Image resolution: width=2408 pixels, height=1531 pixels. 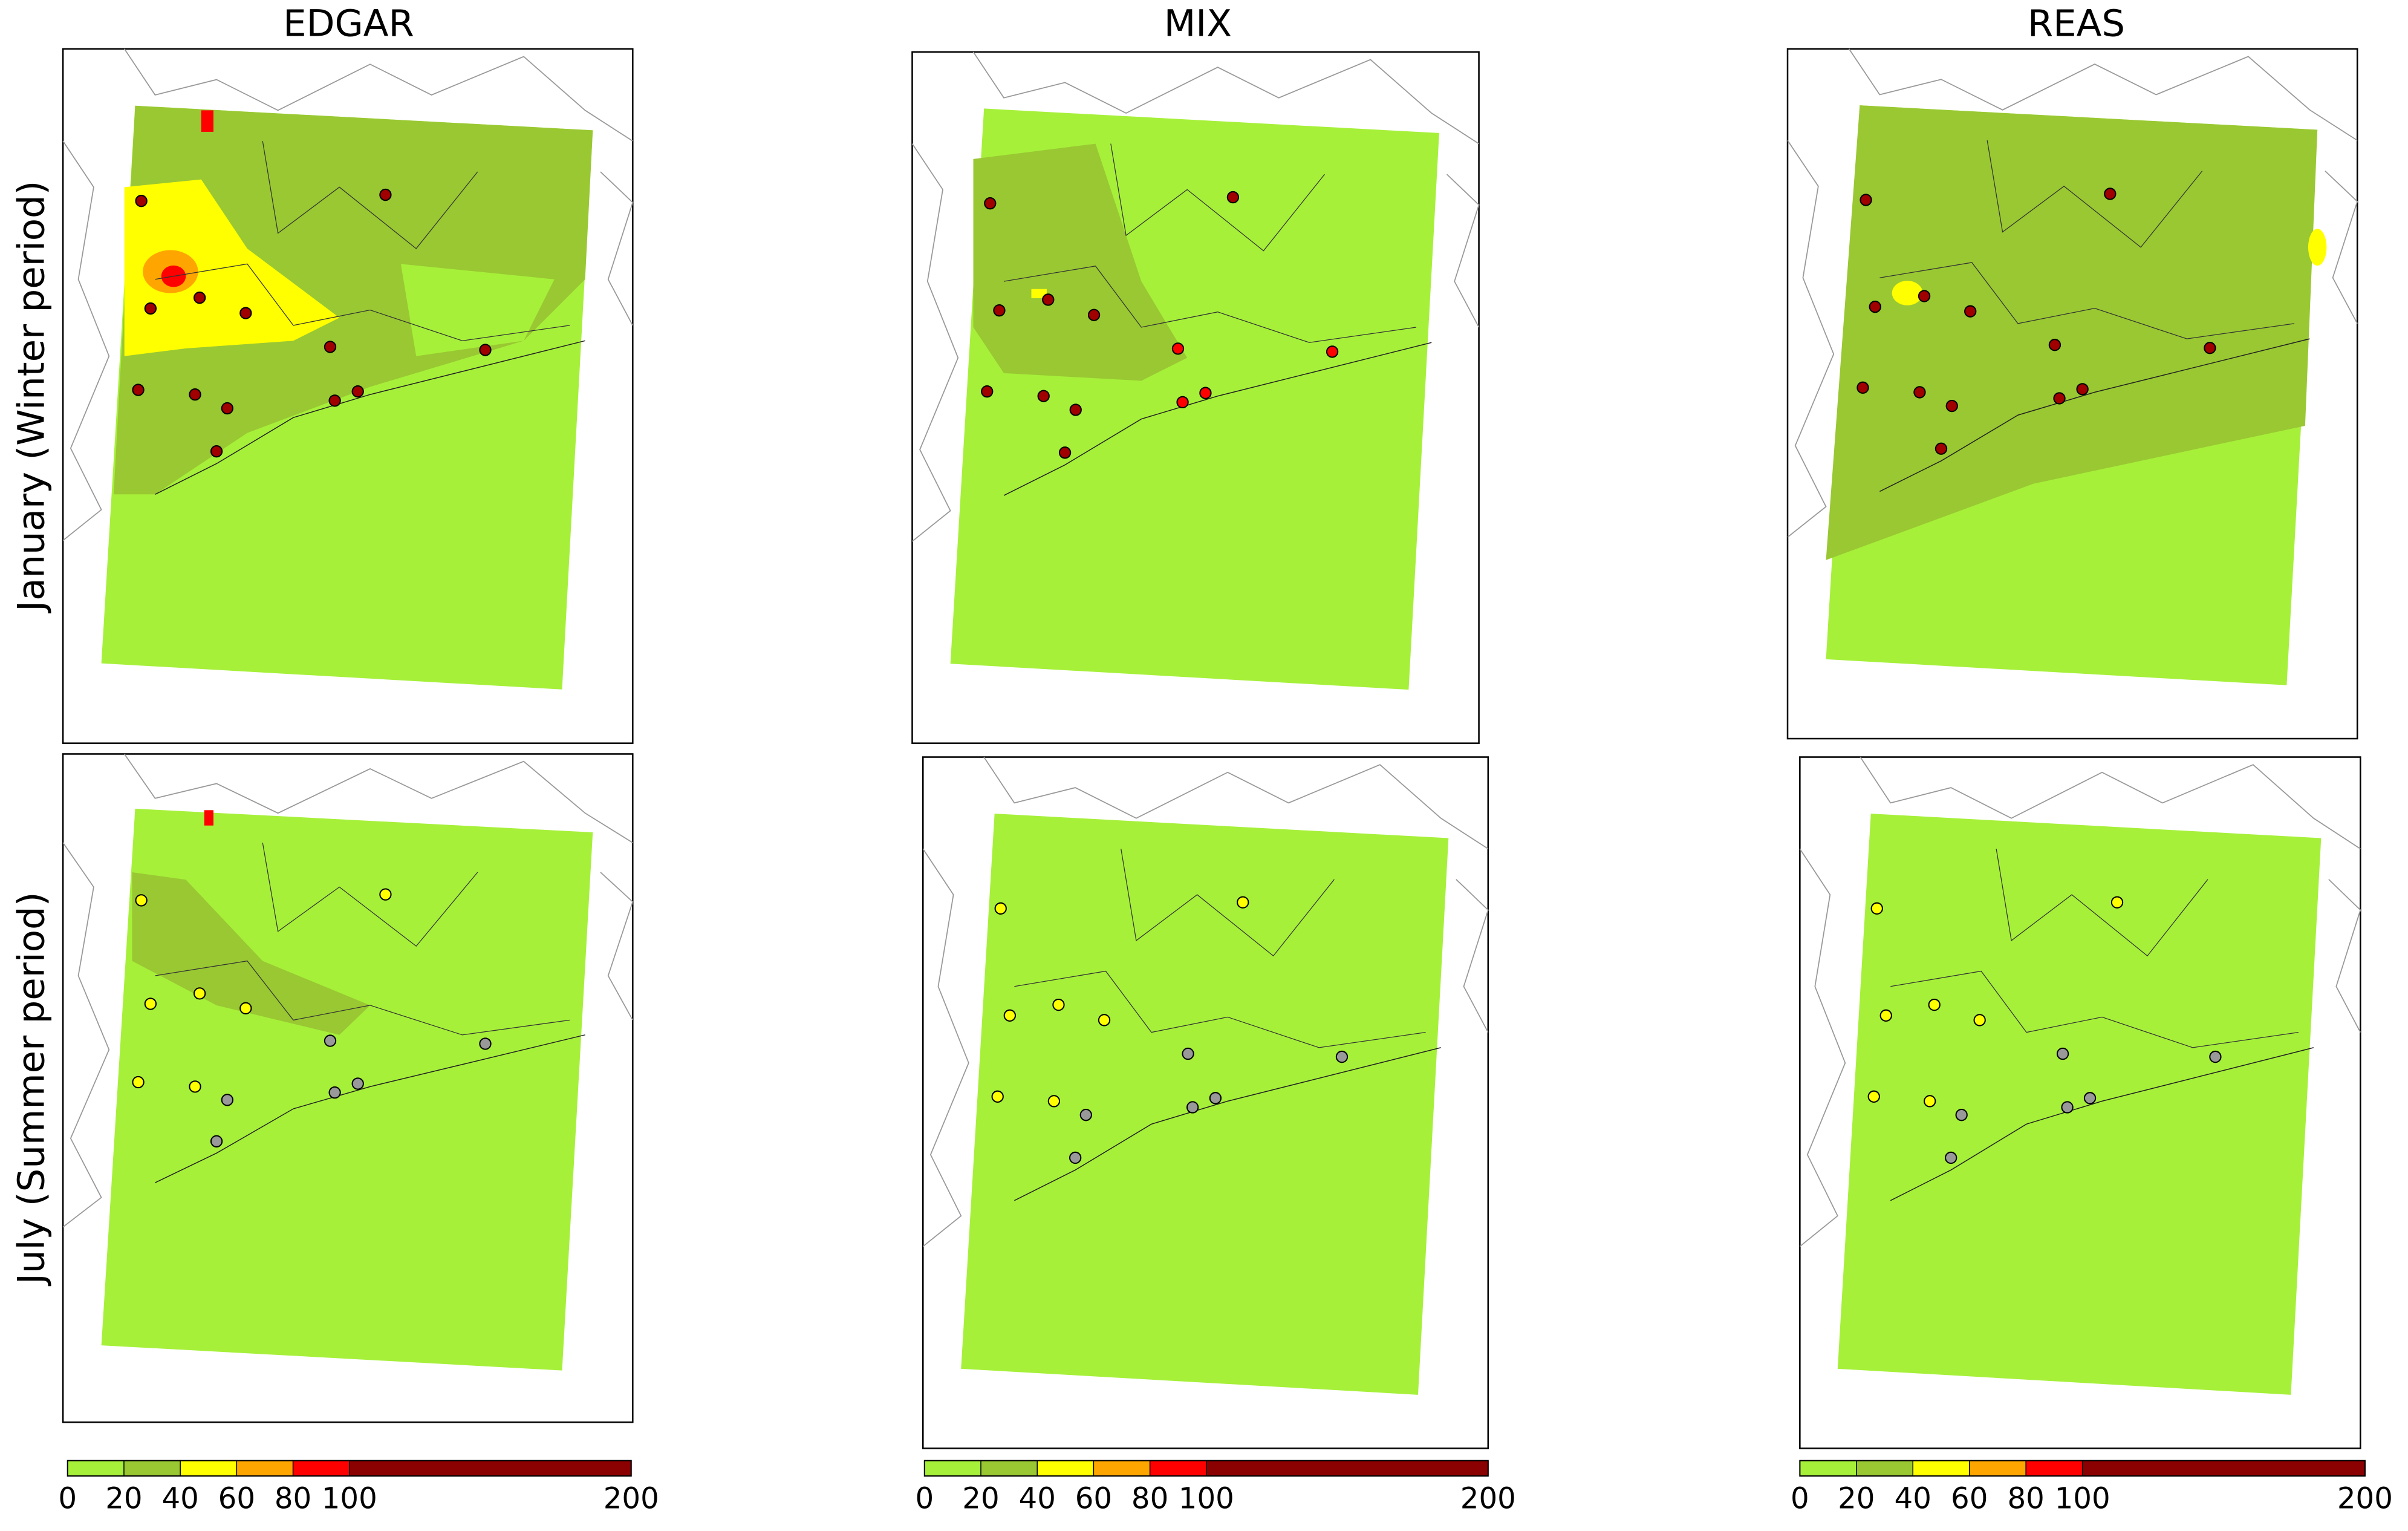 I want to click on colorbar-tick-label: 80, so click(x=293, y=1499).